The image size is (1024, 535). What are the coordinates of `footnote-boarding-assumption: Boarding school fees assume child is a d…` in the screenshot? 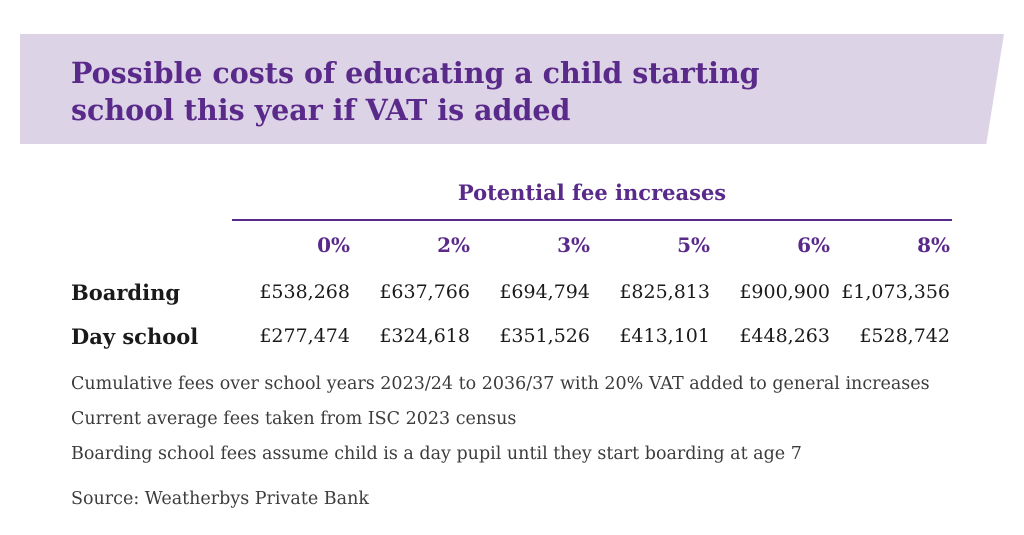 It's located at (436, 454).